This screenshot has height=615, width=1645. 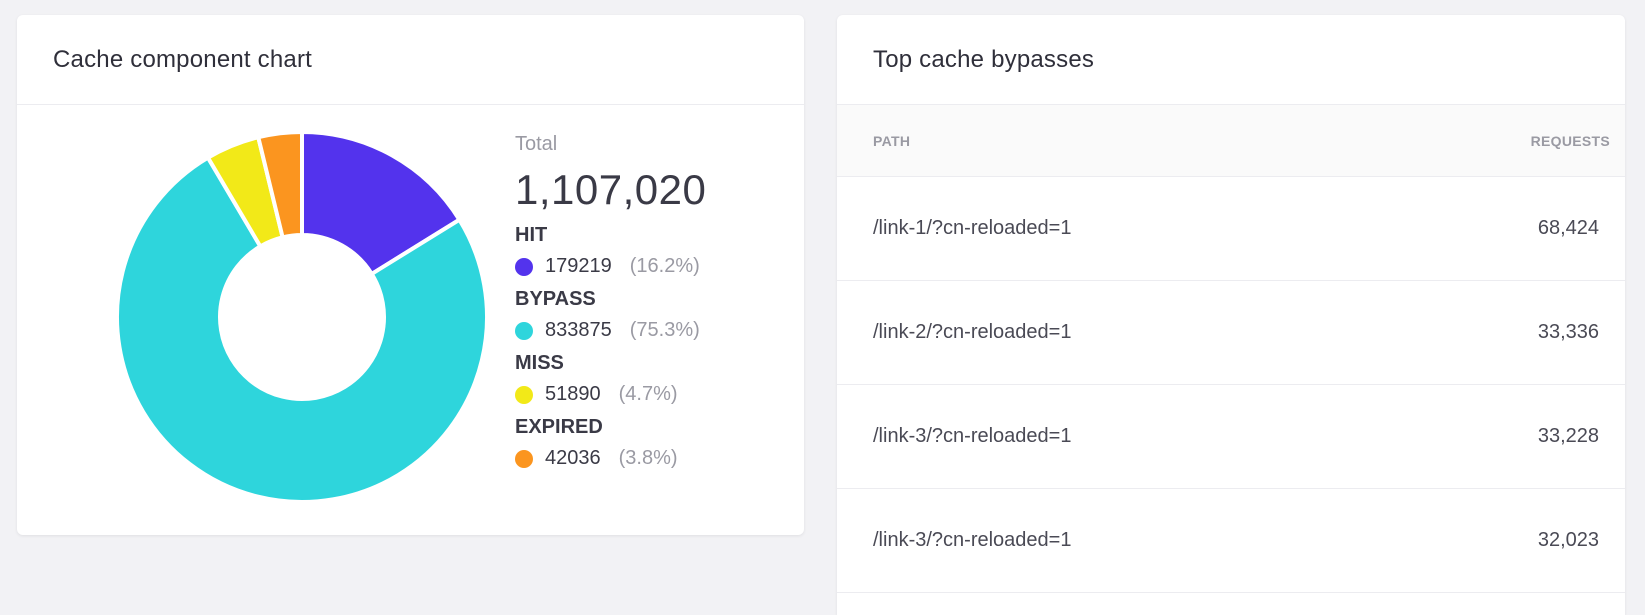 I want to click on donut-chart, so click(x=302, y=317).